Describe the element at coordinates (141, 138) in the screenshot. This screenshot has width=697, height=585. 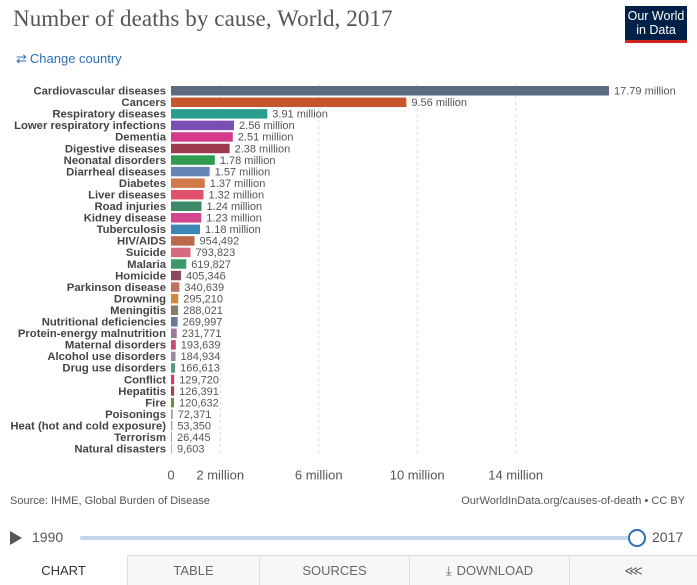
I see `category-label: Dementia` at that location.